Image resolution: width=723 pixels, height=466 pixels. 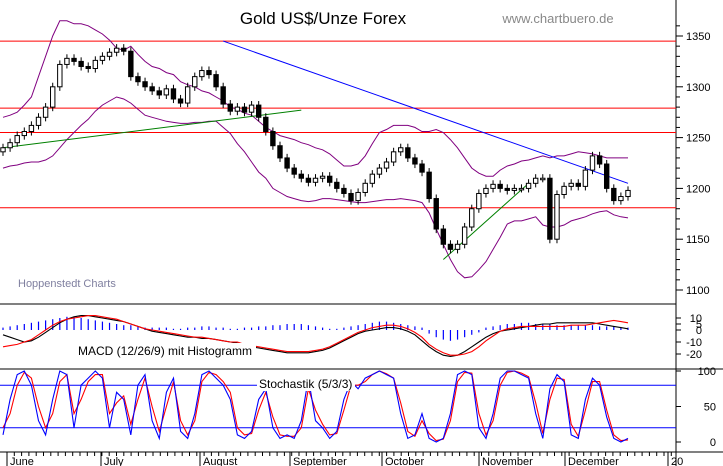 I want to click on x-tick-label: September, so click(x=320, y=461).